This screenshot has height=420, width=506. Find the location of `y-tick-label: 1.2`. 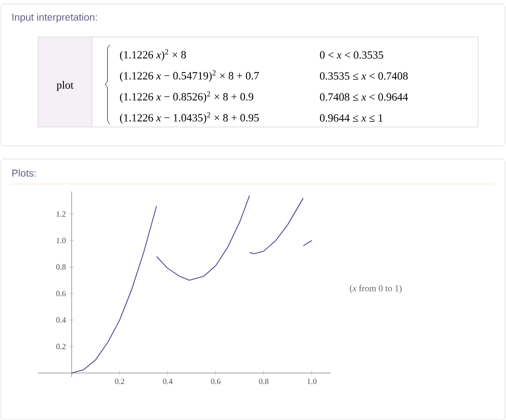

y-tick-label: 1.2 is located at coordinates (61, 214).